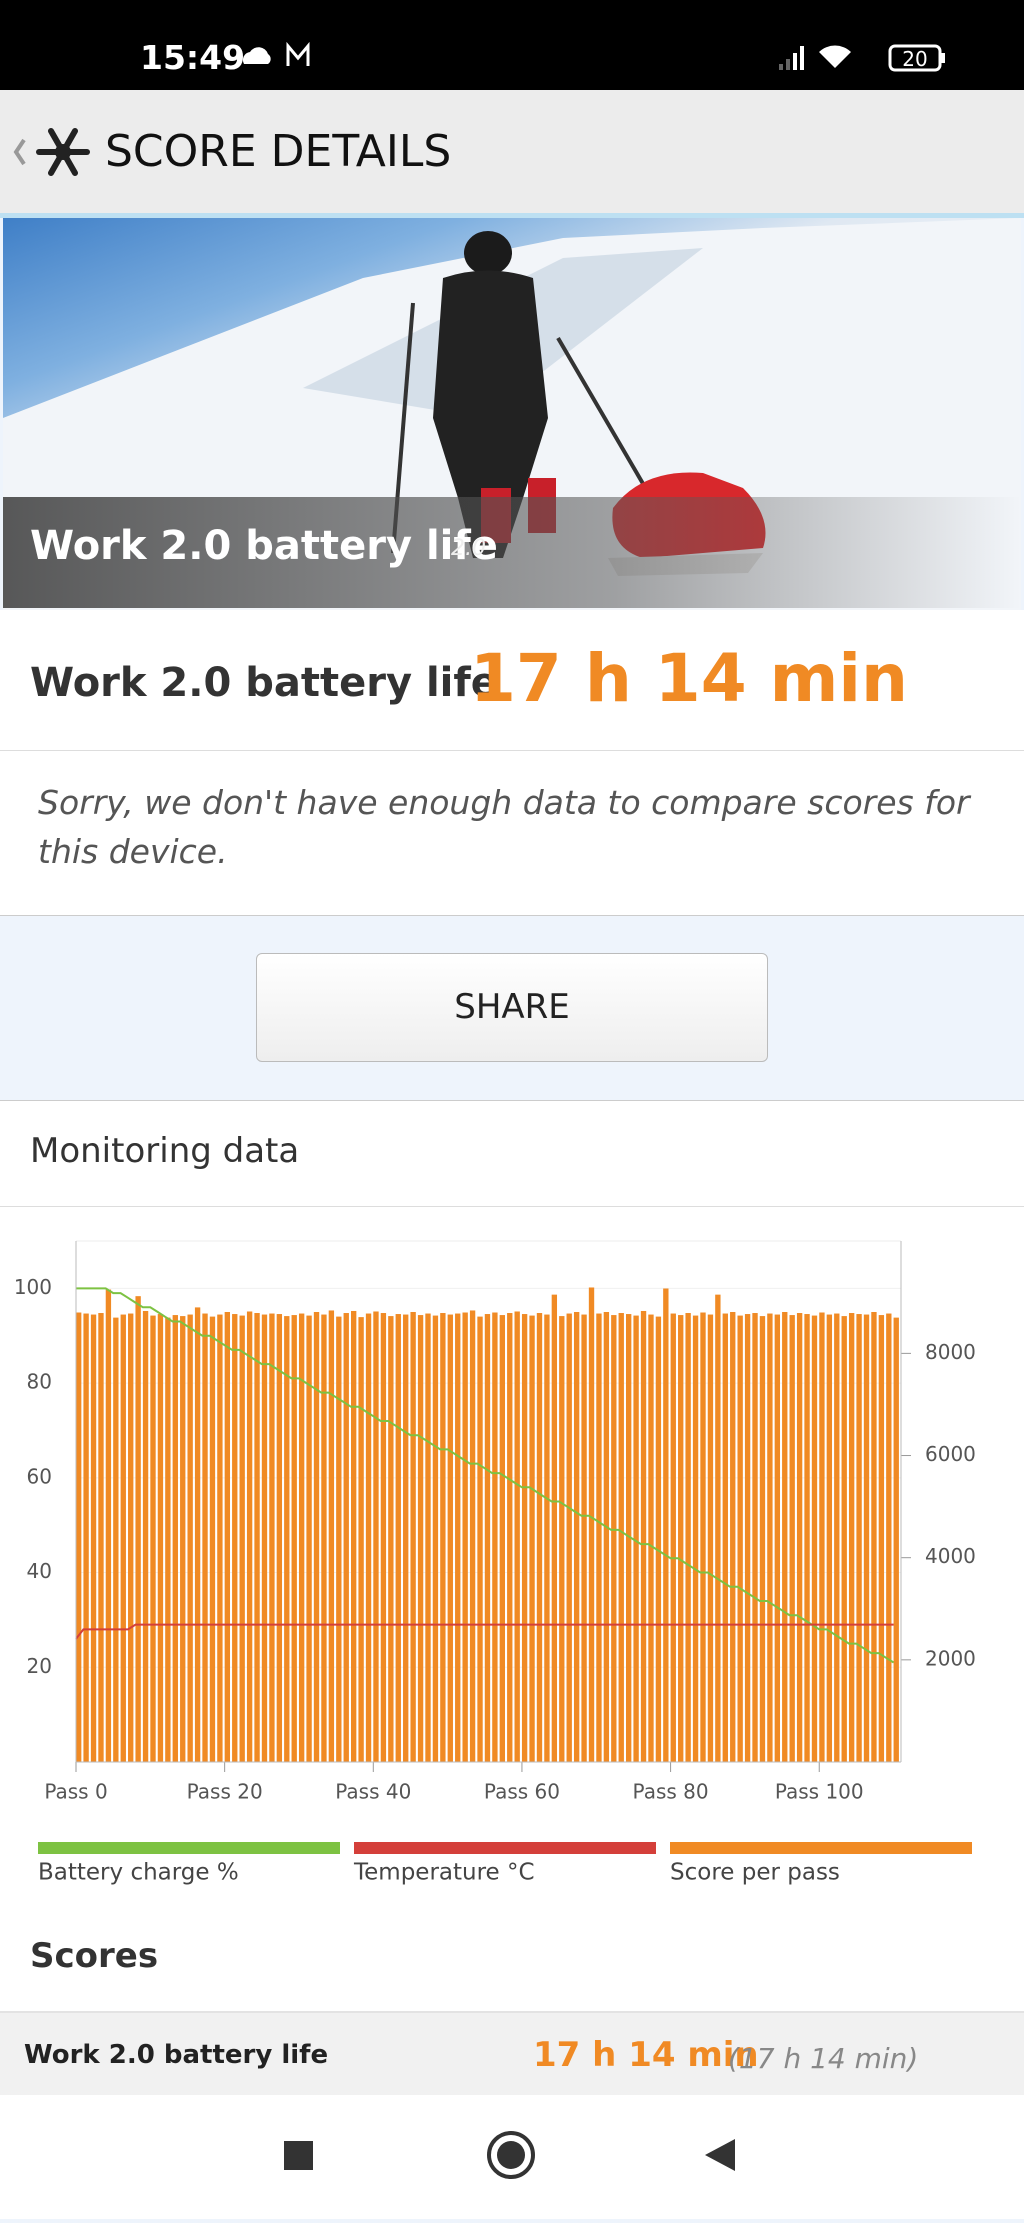 The image size is (1024, 2223). Describe the element at coordinates (264, 683) in the screenshot. I see `result-label: Work 2.0 battery life` at that location.